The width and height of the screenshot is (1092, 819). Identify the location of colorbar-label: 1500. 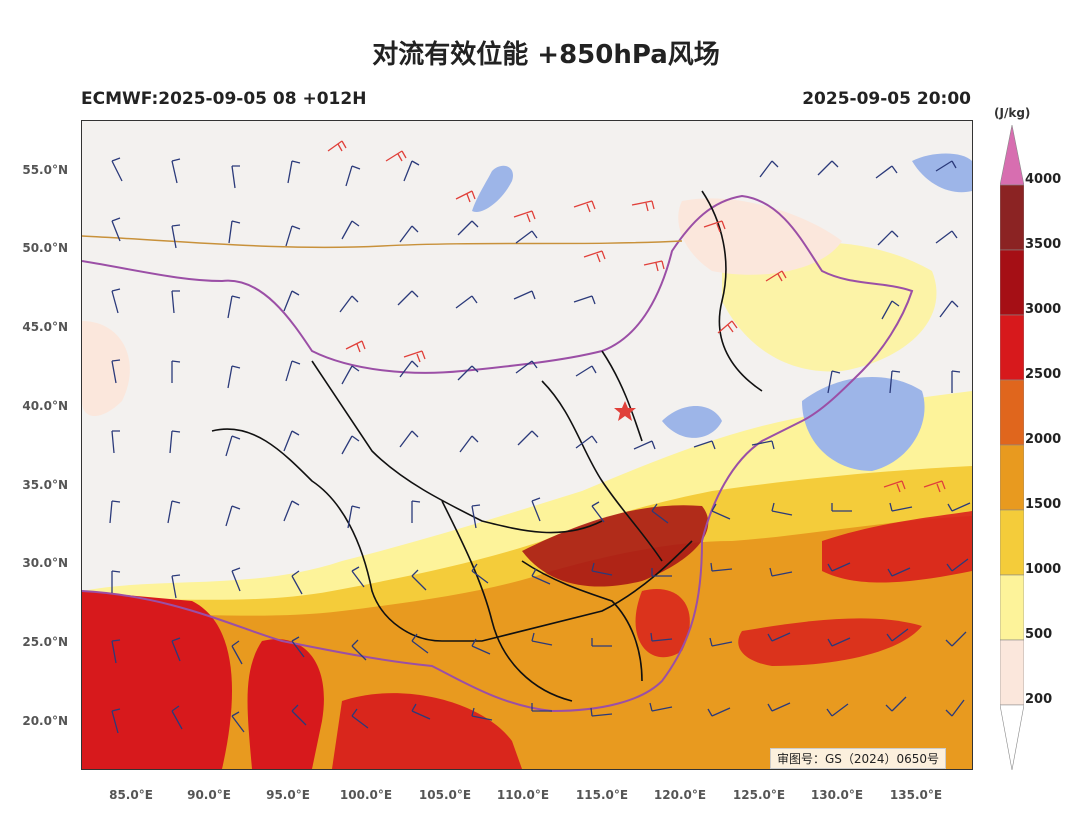
(1043, 504).